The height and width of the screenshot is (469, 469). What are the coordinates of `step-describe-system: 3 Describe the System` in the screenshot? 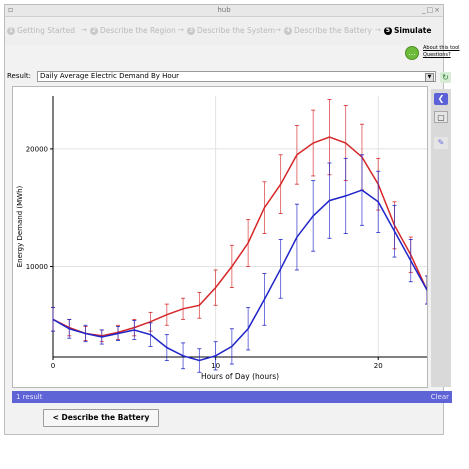 It's located at (231, 30).